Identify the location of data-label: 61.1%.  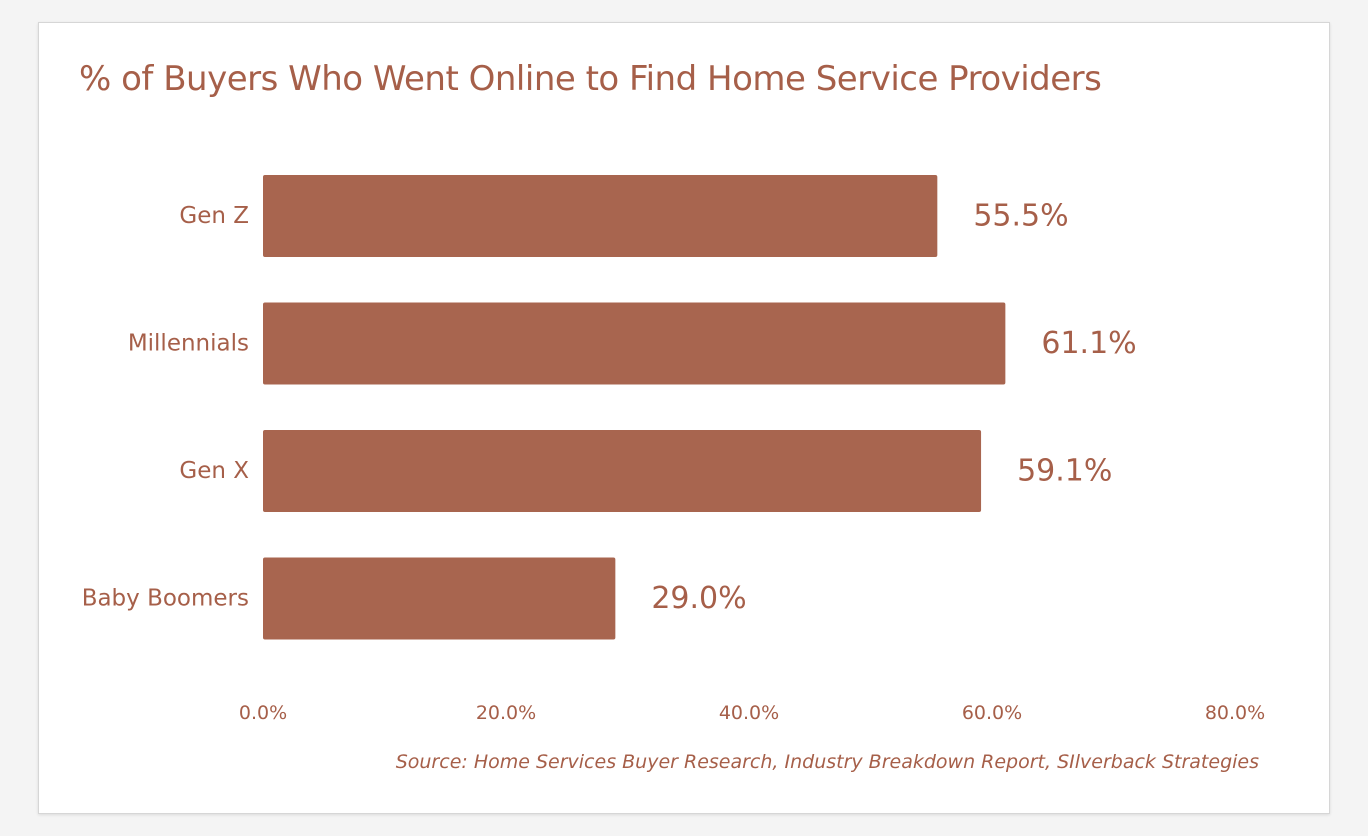
(1088, 343).